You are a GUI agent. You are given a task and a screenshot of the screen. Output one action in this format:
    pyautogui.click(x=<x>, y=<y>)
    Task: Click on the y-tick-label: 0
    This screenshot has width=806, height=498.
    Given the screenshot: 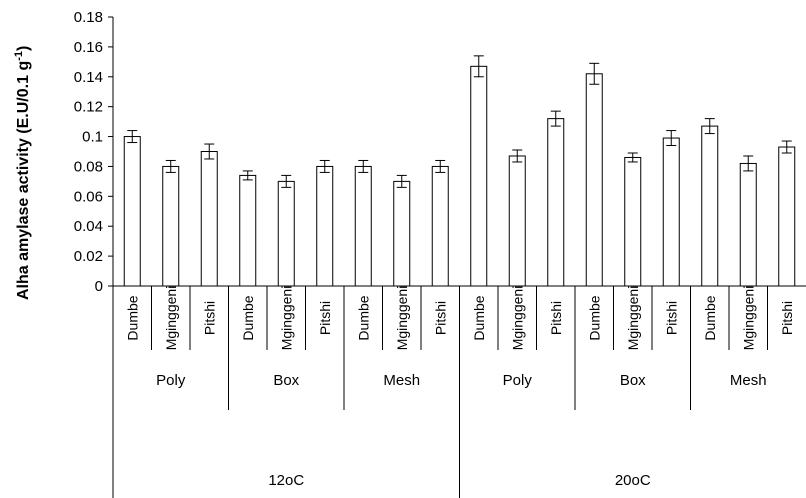 What is the action you would take?
    pyautogui.click(x=99, y=286)
    